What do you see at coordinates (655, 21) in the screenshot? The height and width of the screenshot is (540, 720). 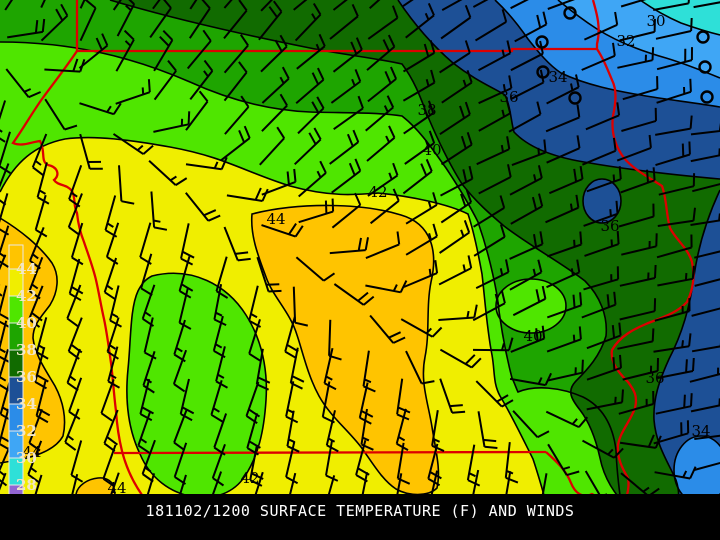 I see `contour-label: 30` at bounding box center [655, 21].